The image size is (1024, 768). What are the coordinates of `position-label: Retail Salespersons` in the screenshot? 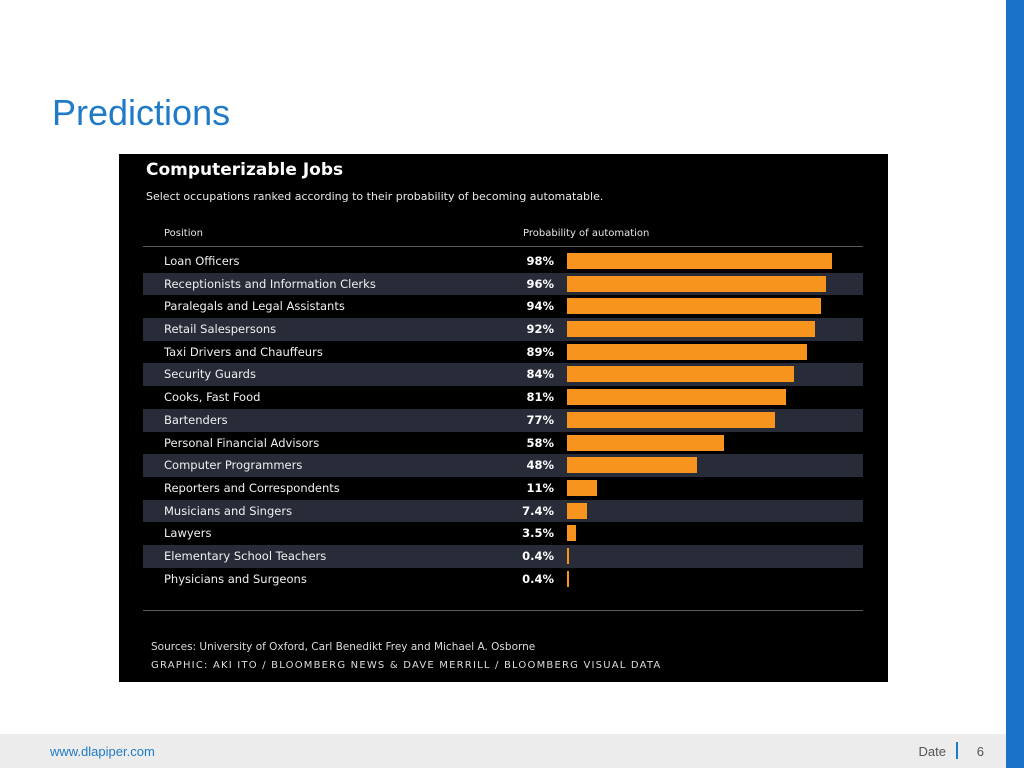 It's located at (220, 329).